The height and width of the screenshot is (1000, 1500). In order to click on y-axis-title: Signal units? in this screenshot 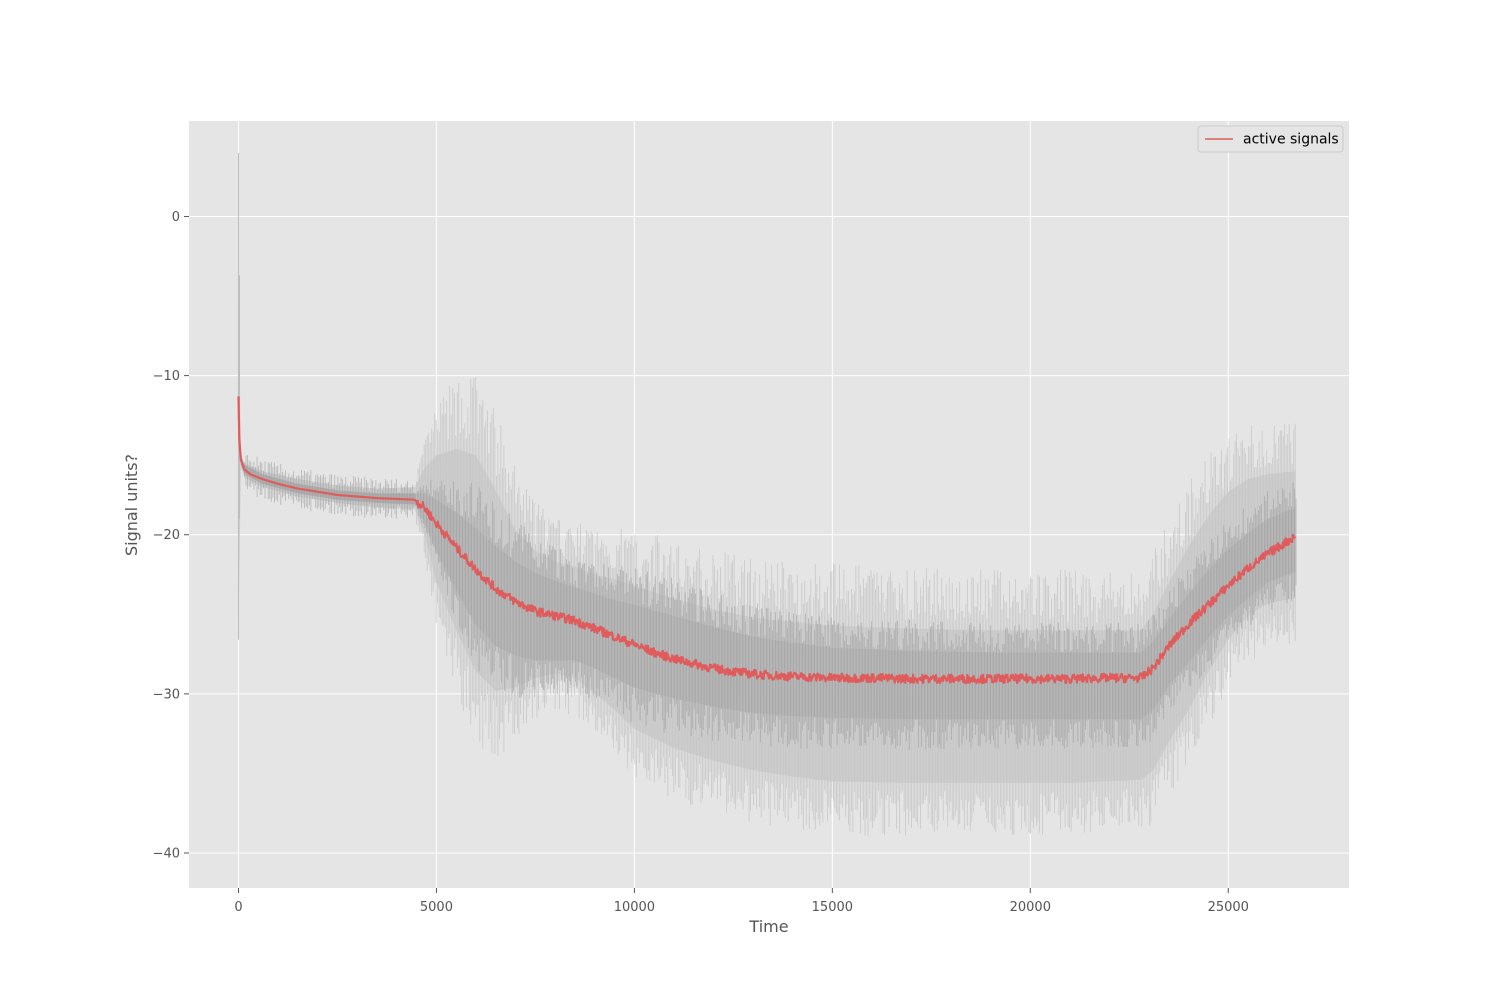, I will do `click(131, 505)`.